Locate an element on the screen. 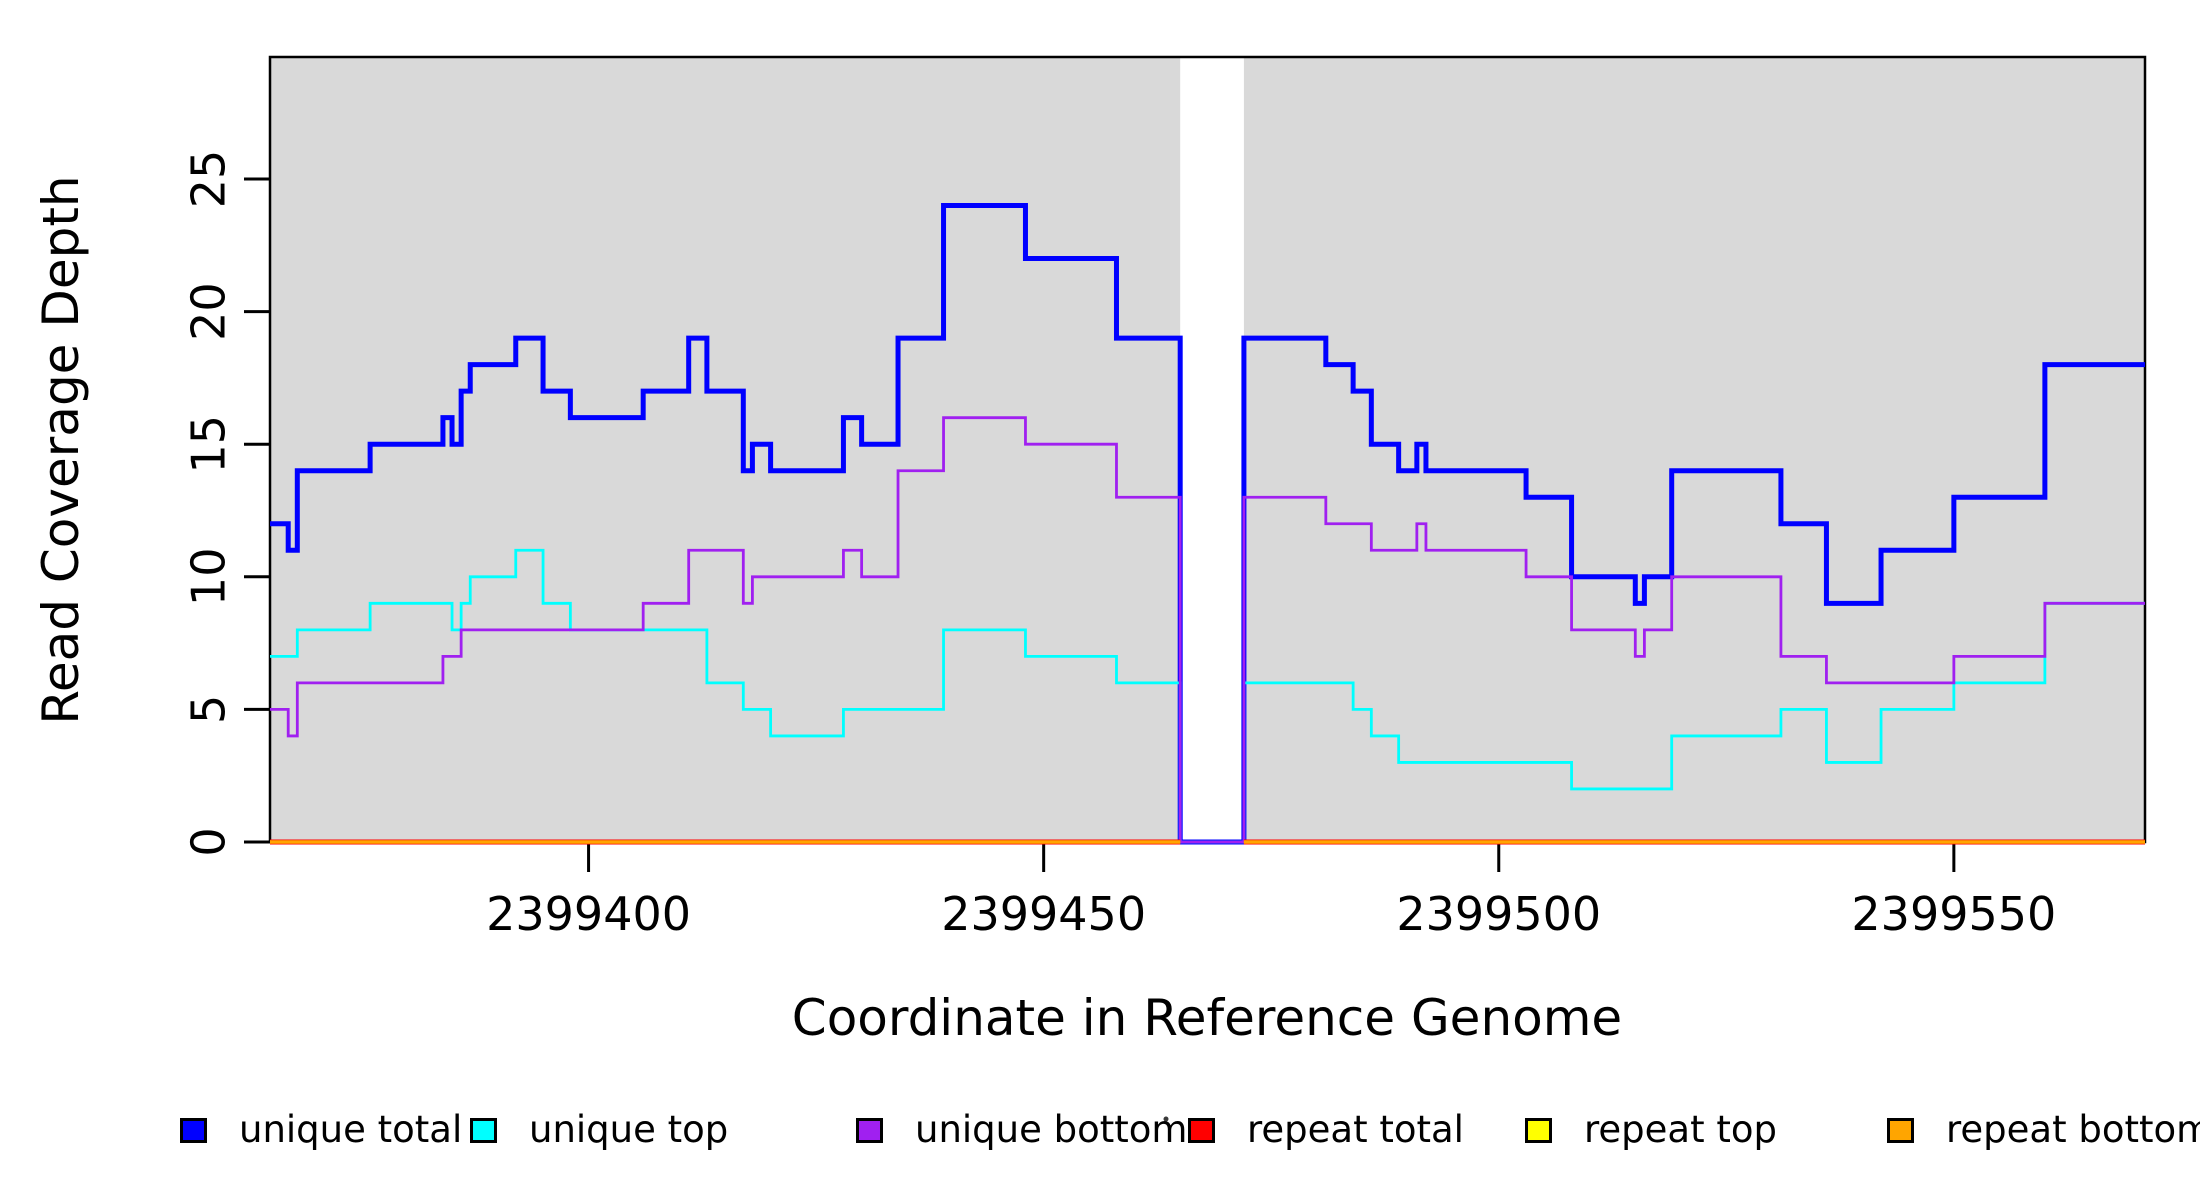 The height and width of the screenshot is (1204, 2200). legend-item-unique-top: unique top is located at coordinates (599, 1130).